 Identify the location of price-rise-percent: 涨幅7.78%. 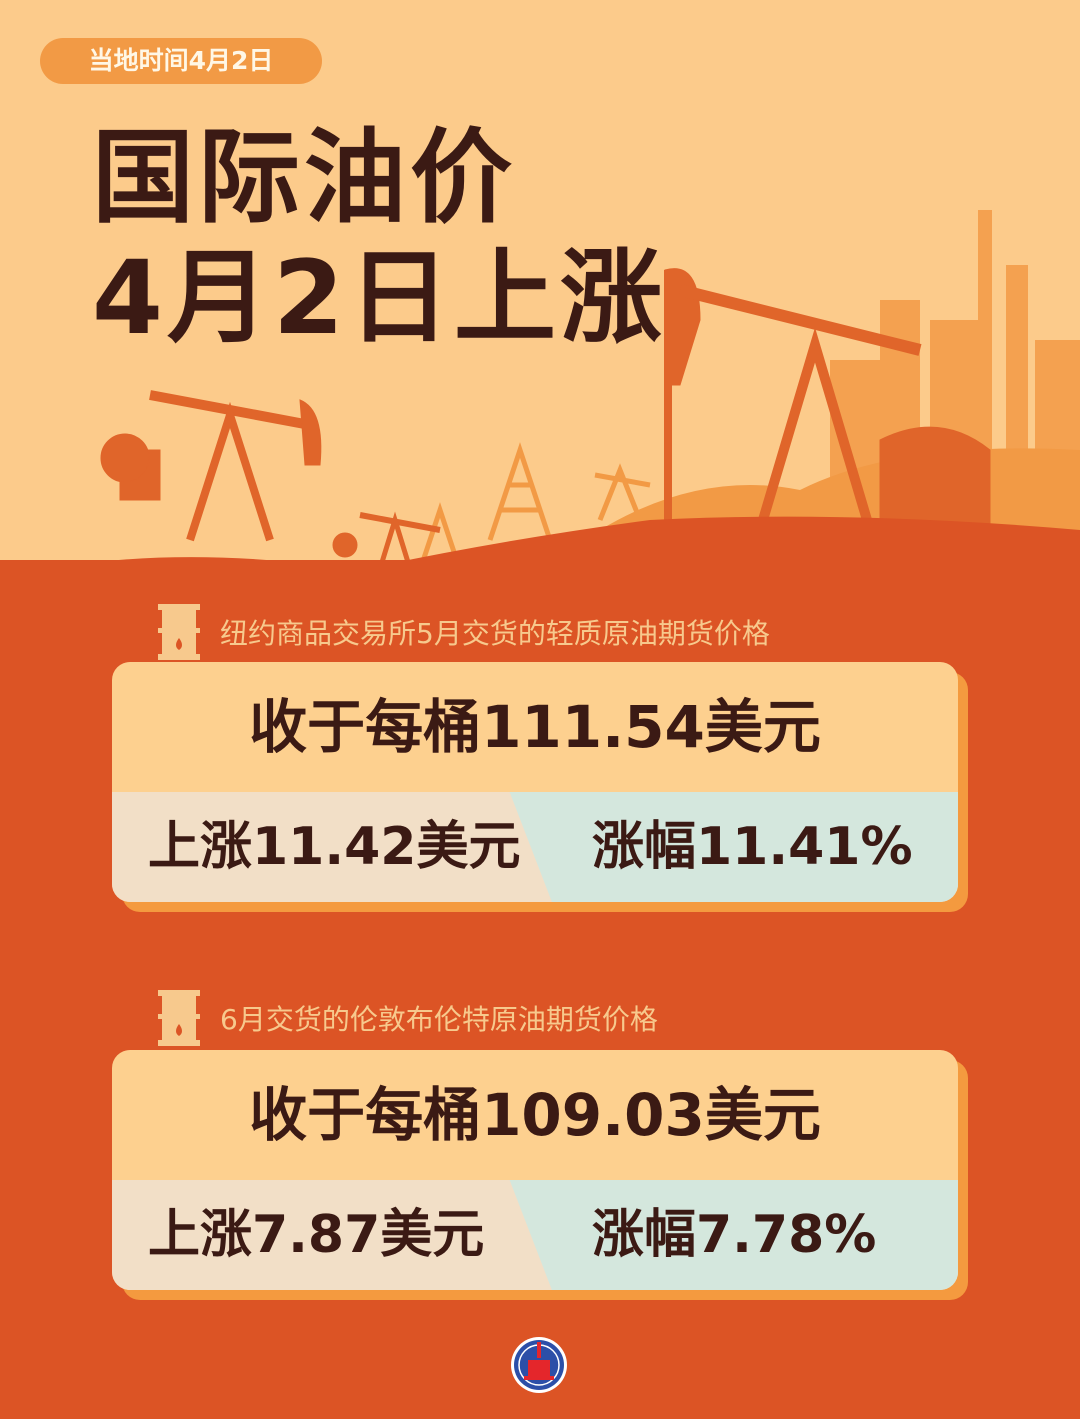
(734, 1235).